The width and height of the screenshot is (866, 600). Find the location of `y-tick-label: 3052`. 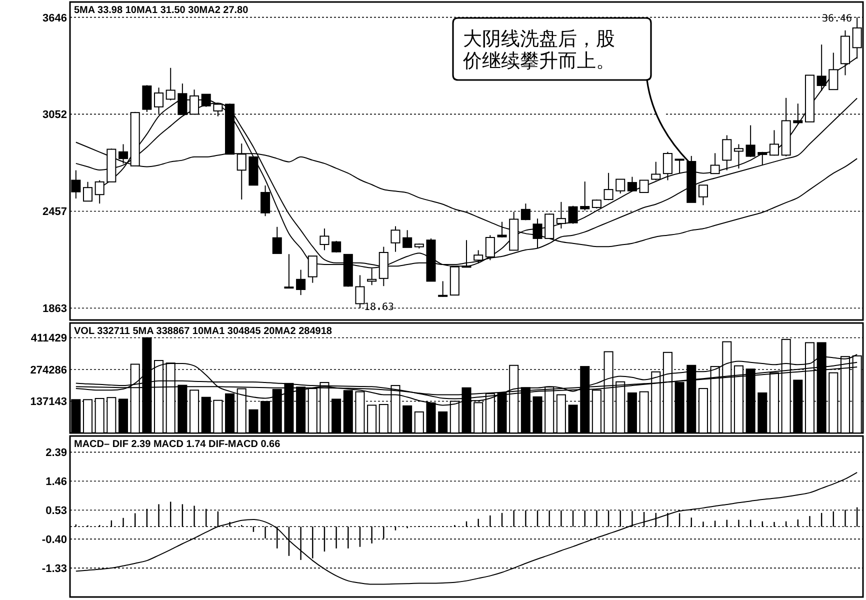

y-tick-label: 3052 is located at coordinates (54, 115).